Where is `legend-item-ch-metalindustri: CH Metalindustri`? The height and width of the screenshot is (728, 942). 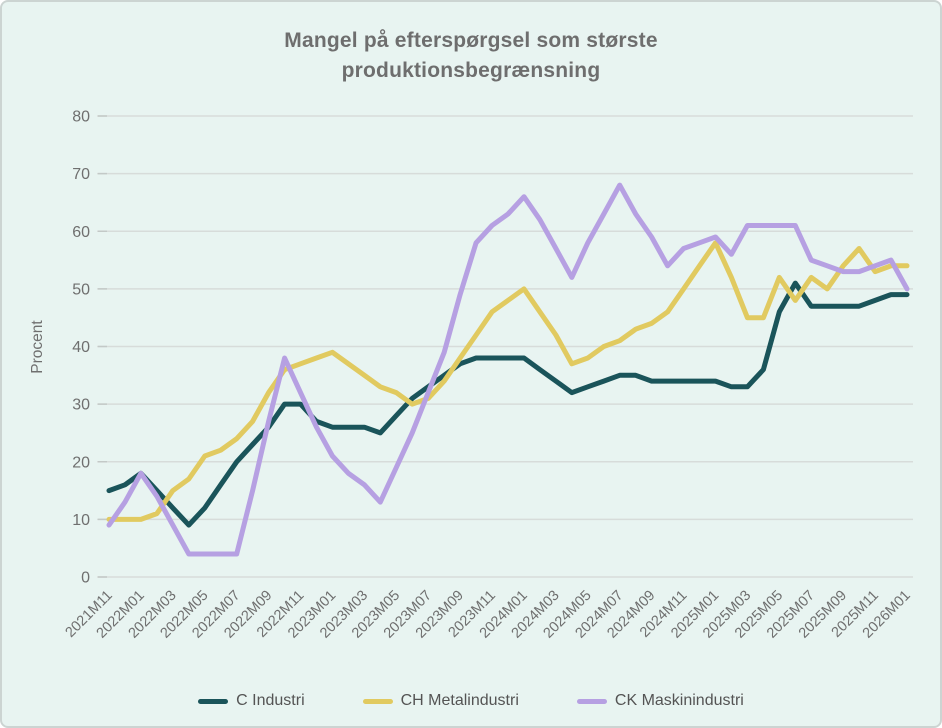 legend-item-ch-metalindustri: CH Metalindustri is located at coordinates (440, 701).